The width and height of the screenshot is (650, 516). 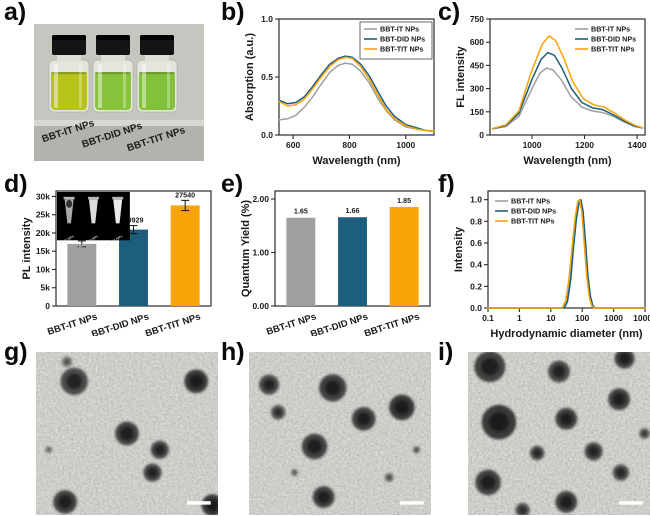 What do you see at coordinates (559, 433) in the screenshot?
I see `tem-image-i` at bounding box center [559, 433].